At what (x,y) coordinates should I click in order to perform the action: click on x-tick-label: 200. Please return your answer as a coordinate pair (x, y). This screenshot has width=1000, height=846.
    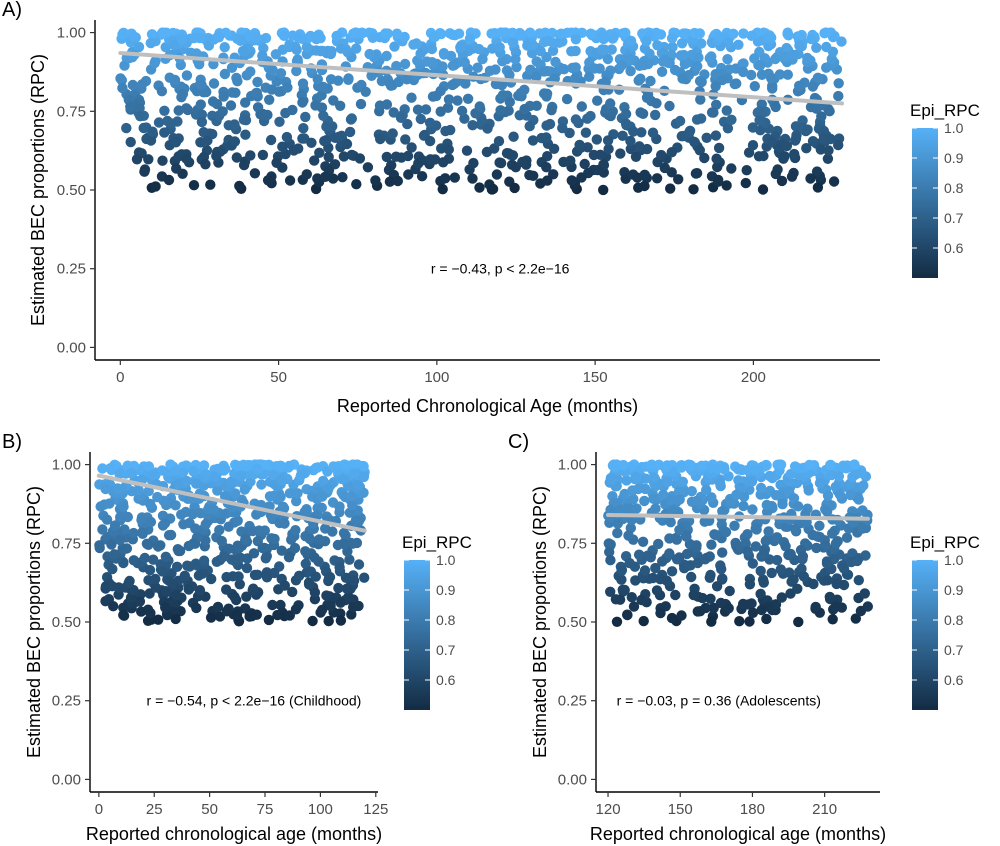
    Looking at the image, I should click on (753, 377).